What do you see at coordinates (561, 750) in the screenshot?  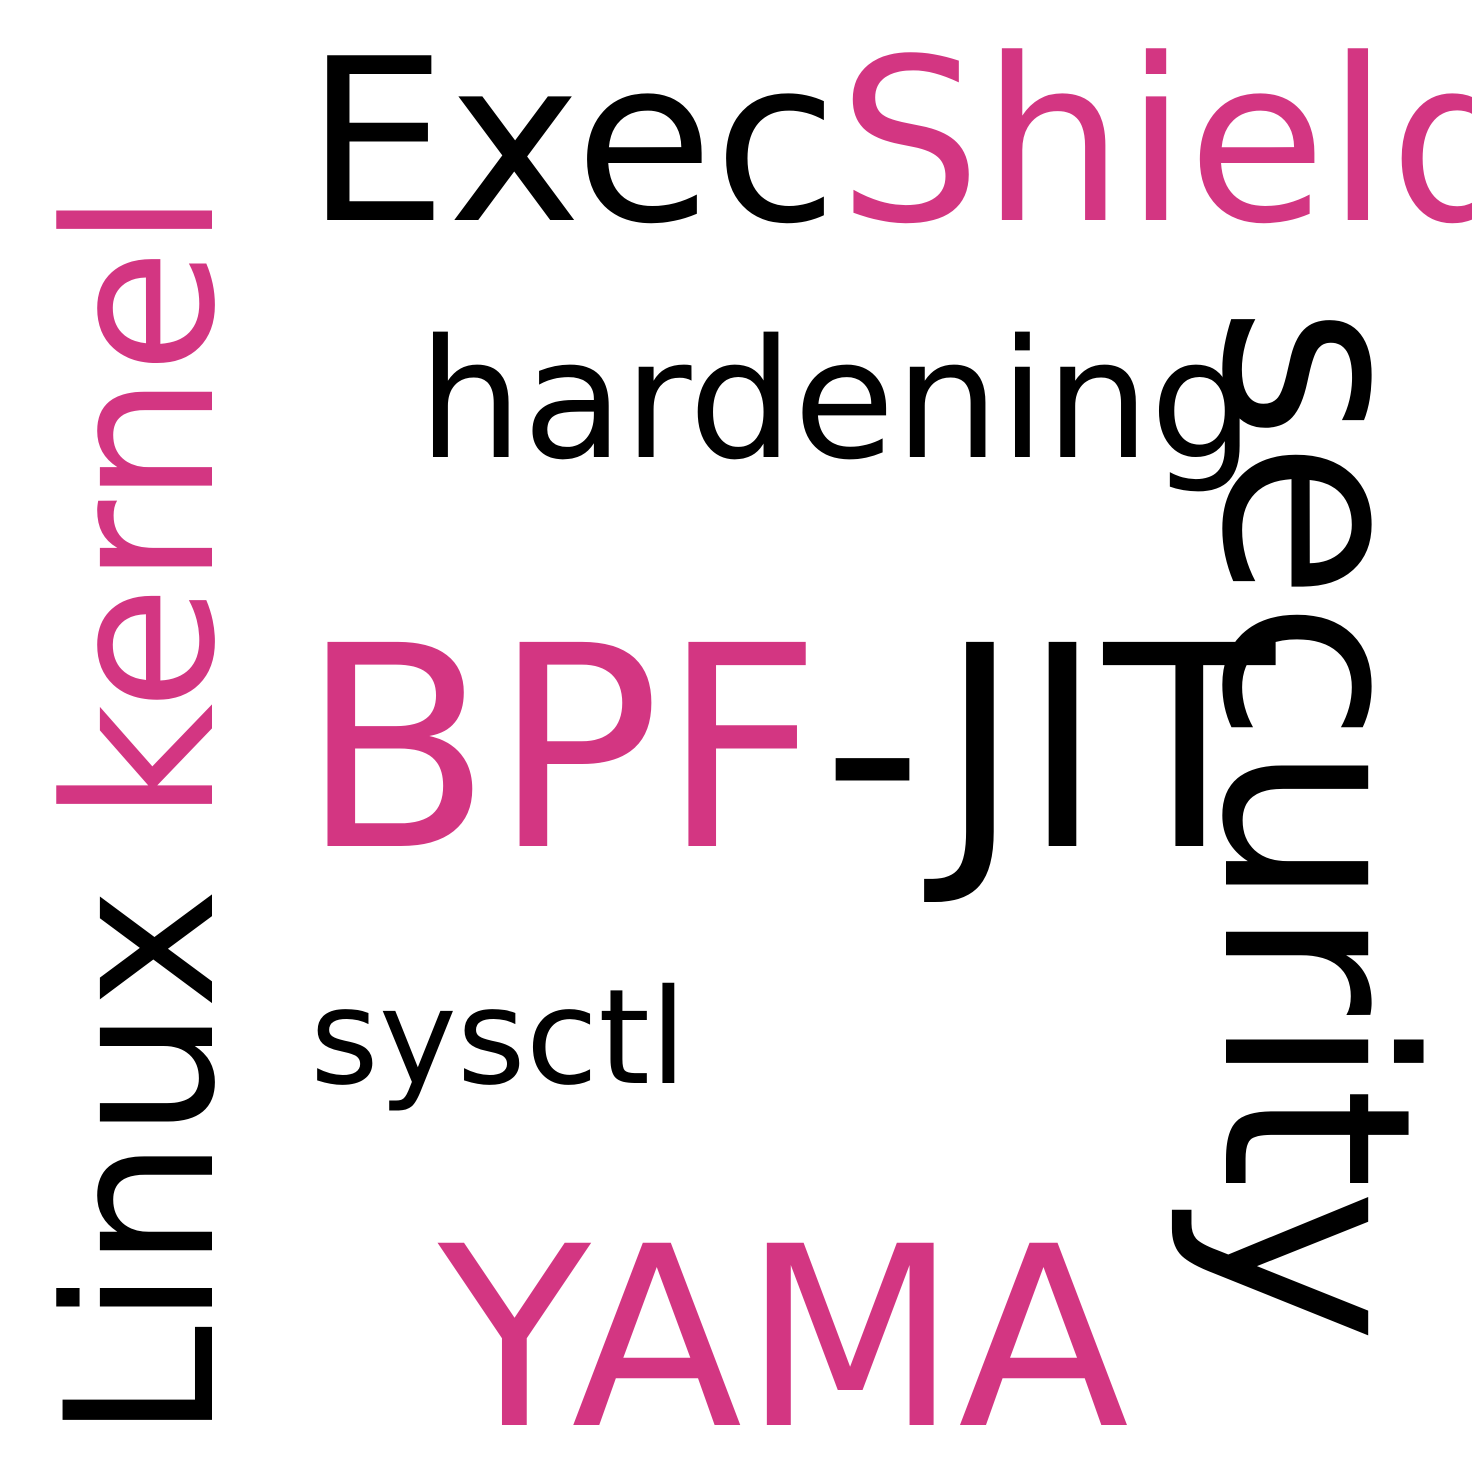 I see `word-bpf: BPF` at bounding box center [561, 750].